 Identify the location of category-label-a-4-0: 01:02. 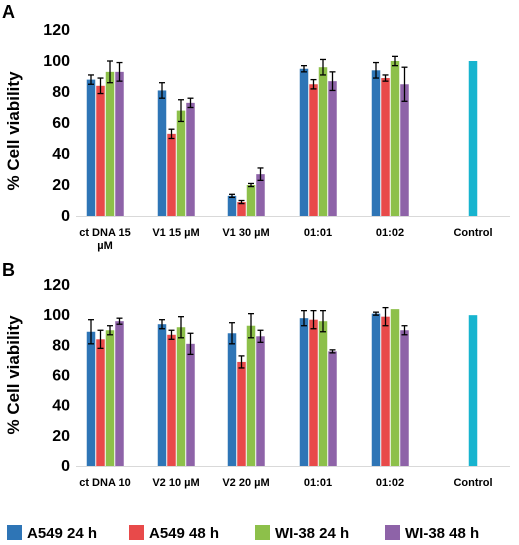
(390, 233).